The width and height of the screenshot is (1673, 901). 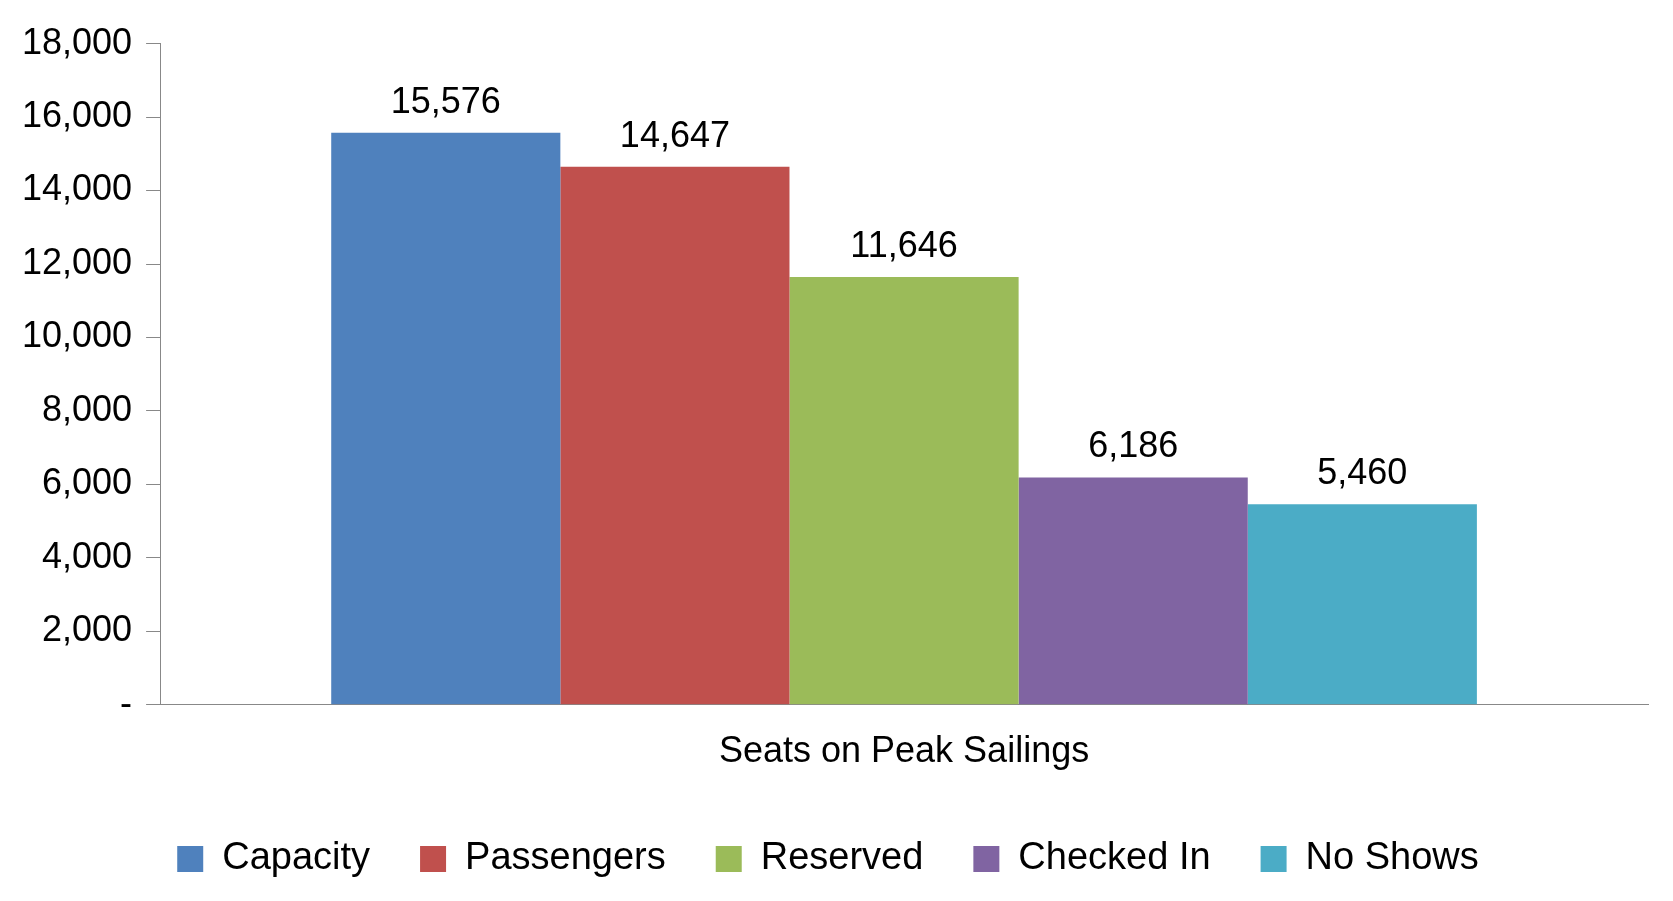 I want to click on legend-label: Reserved, so click(x=842, y=856).